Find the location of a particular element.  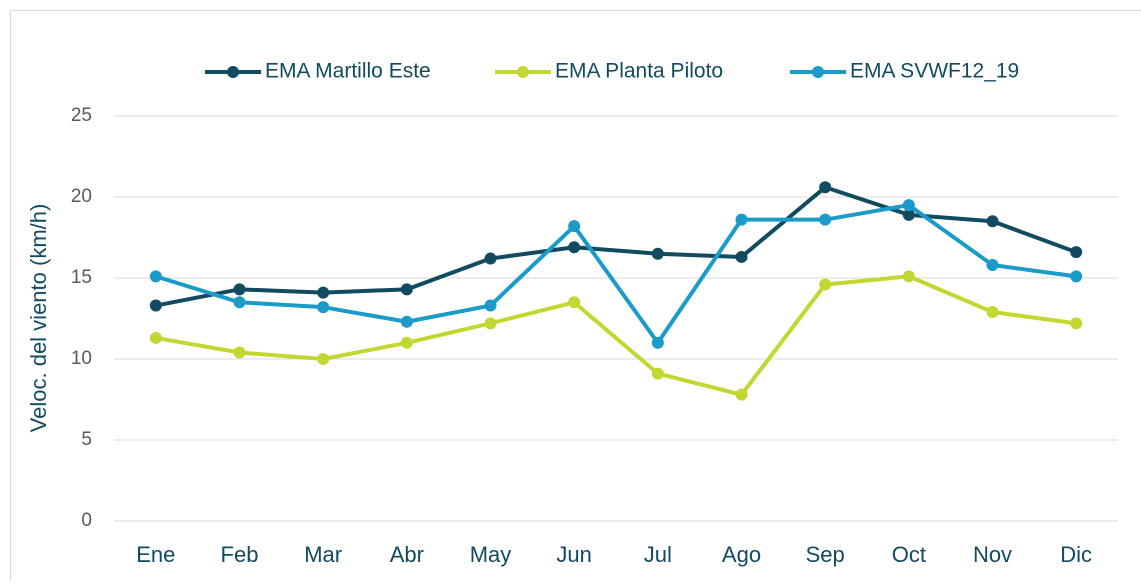

y-tick-label: 25 is located at coordinates (81, 115).